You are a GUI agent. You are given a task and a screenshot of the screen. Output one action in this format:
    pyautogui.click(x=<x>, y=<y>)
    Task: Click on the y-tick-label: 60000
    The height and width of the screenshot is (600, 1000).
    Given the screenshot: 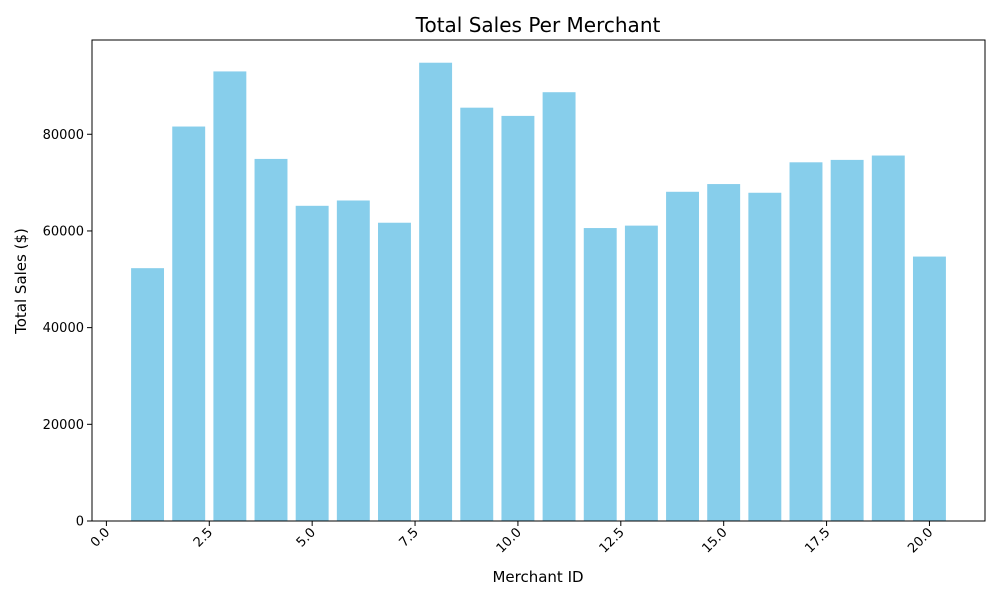 What is the action you would take?
    pyautogui.click(x=63, y=231)
    